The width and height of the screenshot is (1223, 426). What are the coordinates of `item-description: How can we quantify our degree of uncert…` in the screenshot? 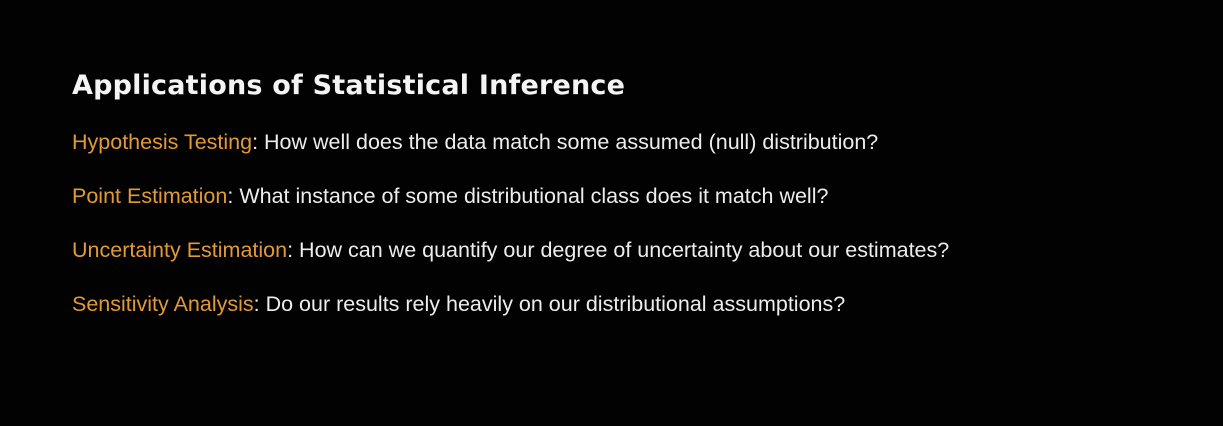 It's located at (621, 250).